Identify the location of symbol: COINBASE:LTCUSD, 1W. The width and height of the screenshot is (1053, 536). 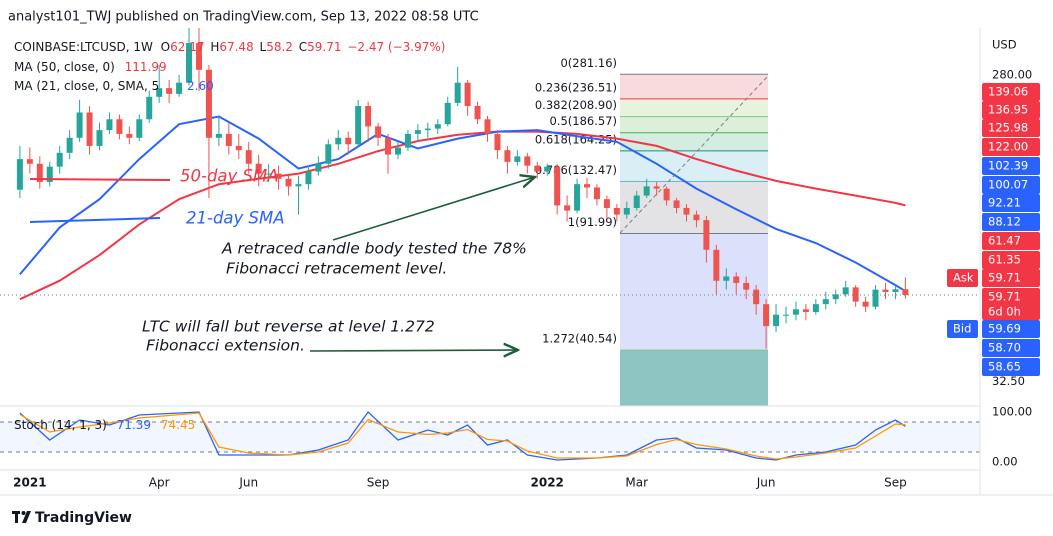
(83, 47).